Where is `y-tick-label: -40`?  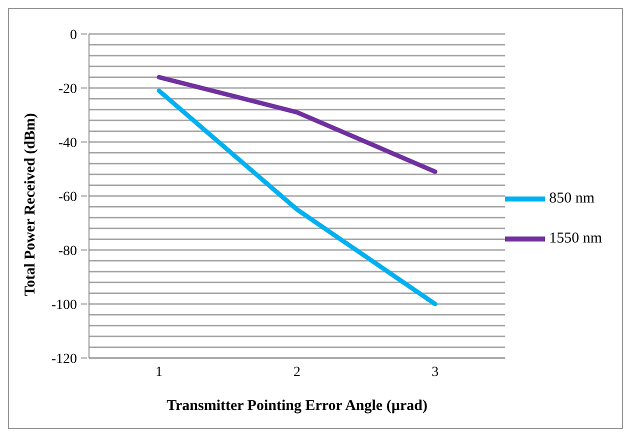 y-tick-label: -40 is located at coordinates (67, 143).